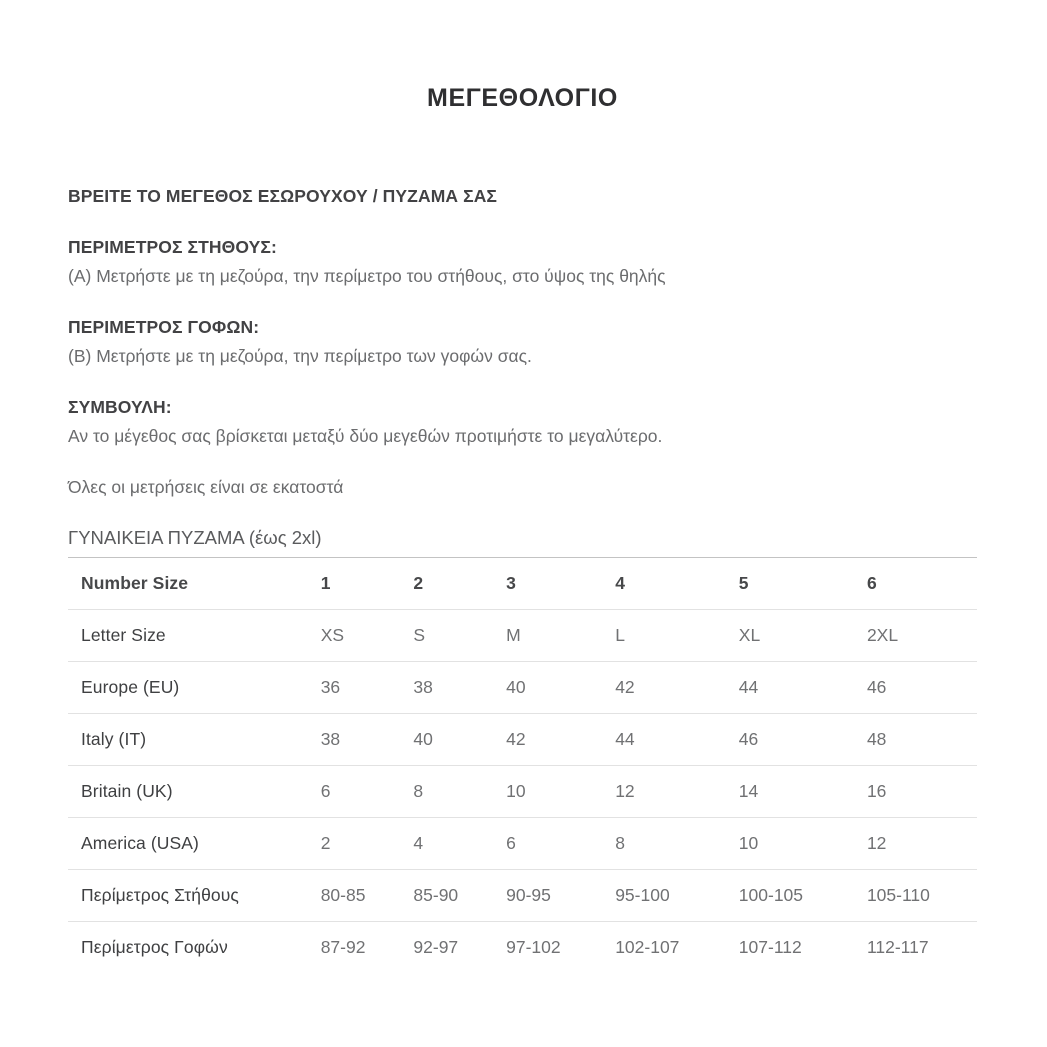  What do you see at coordinates (194, 687) in the screenshot?
I see `row-label: Europe (EU)` at bounding box center [194, 687].